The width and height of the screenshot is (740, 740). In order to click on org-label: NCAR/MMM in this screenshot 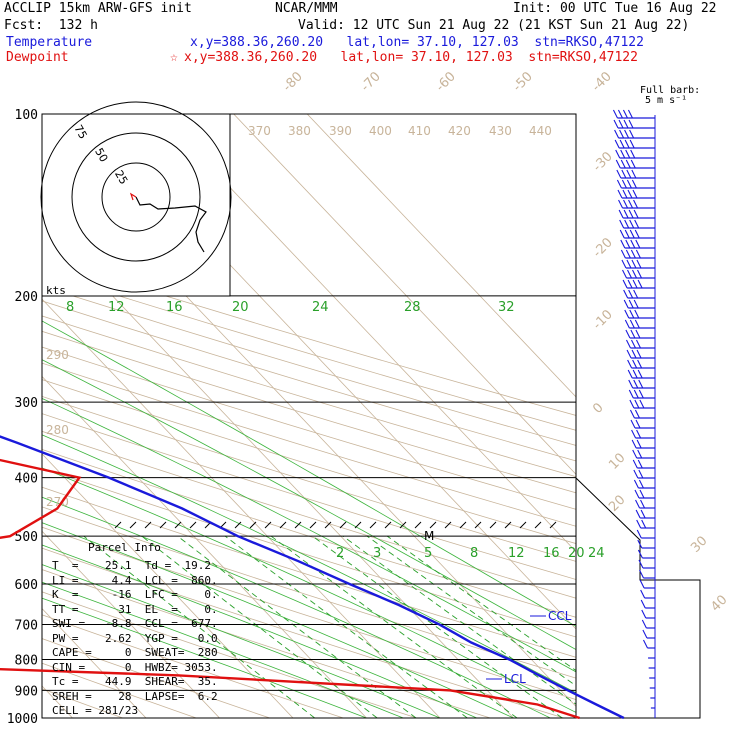, I will do `click(306, 8)`.